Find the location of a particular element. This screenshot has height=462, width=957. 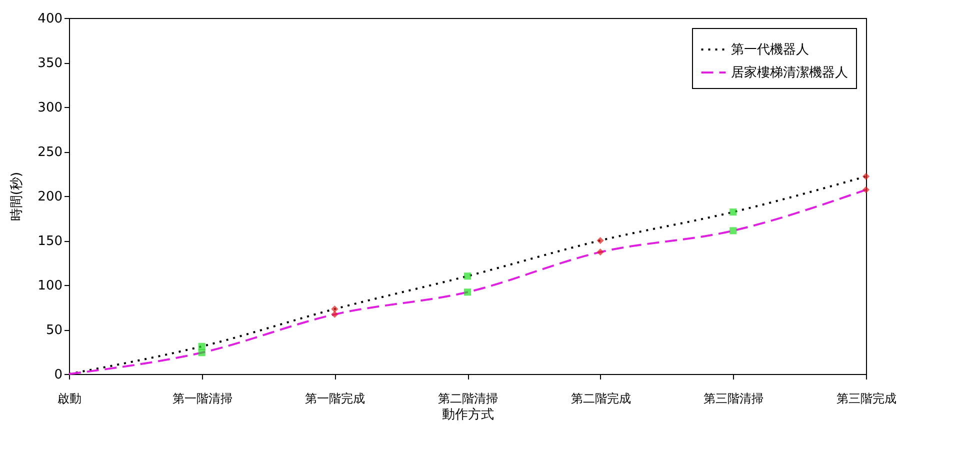

y-axis-title: 時間(秒) is located at coordinates (17, 197).